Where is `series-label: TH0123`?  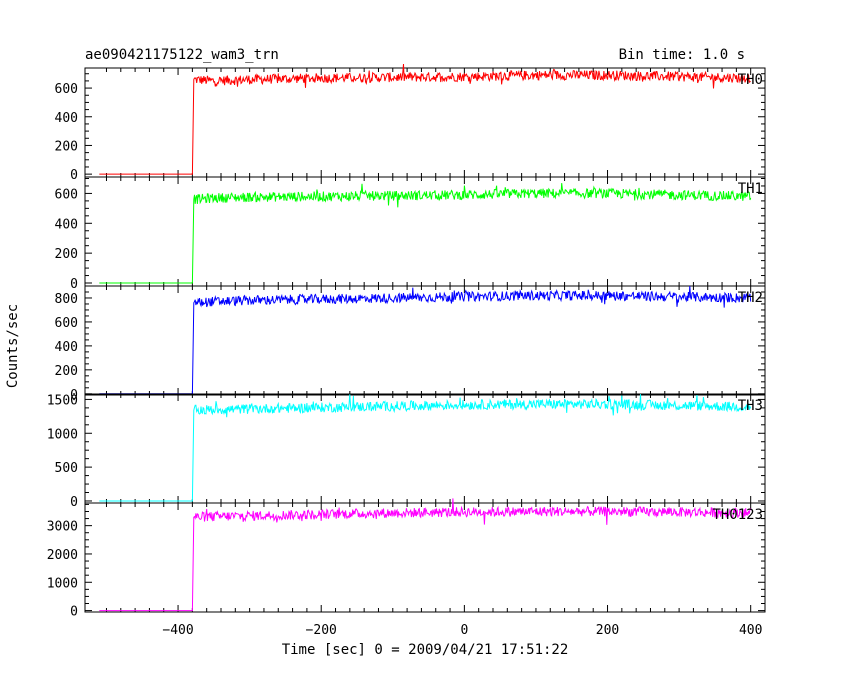
series-label: TH0123 is located at coordinates (737, 515).